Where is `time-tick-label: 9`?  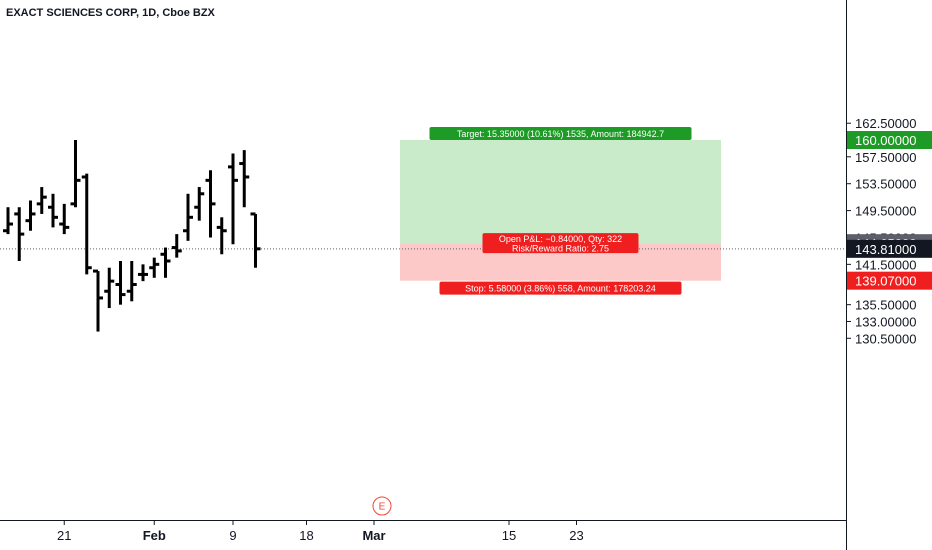 time-tick-label: 9 is located at coordinates (232, 535).